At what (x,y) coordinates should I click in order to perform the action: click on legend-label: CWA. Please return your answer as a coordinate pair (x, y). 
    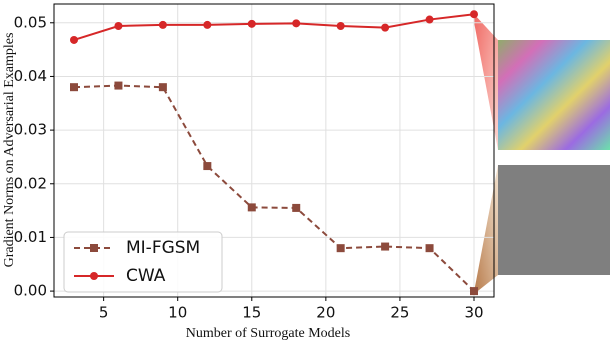
    Looking at the image, I should click on (146, 276).